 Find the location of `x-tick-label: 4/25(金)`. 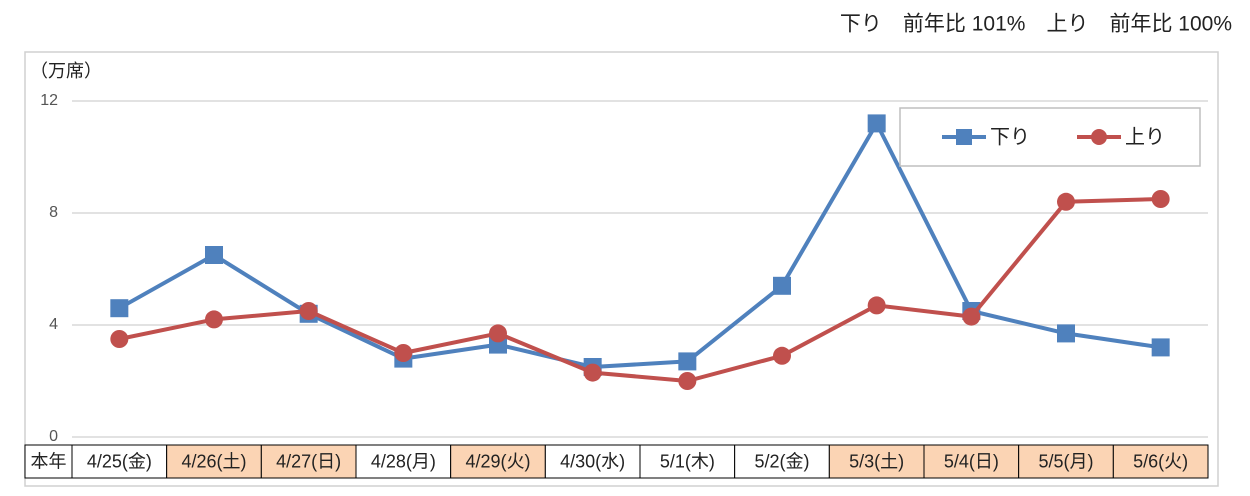

x-tick-label: 4/25(金) is located at coordinates (119, 461).